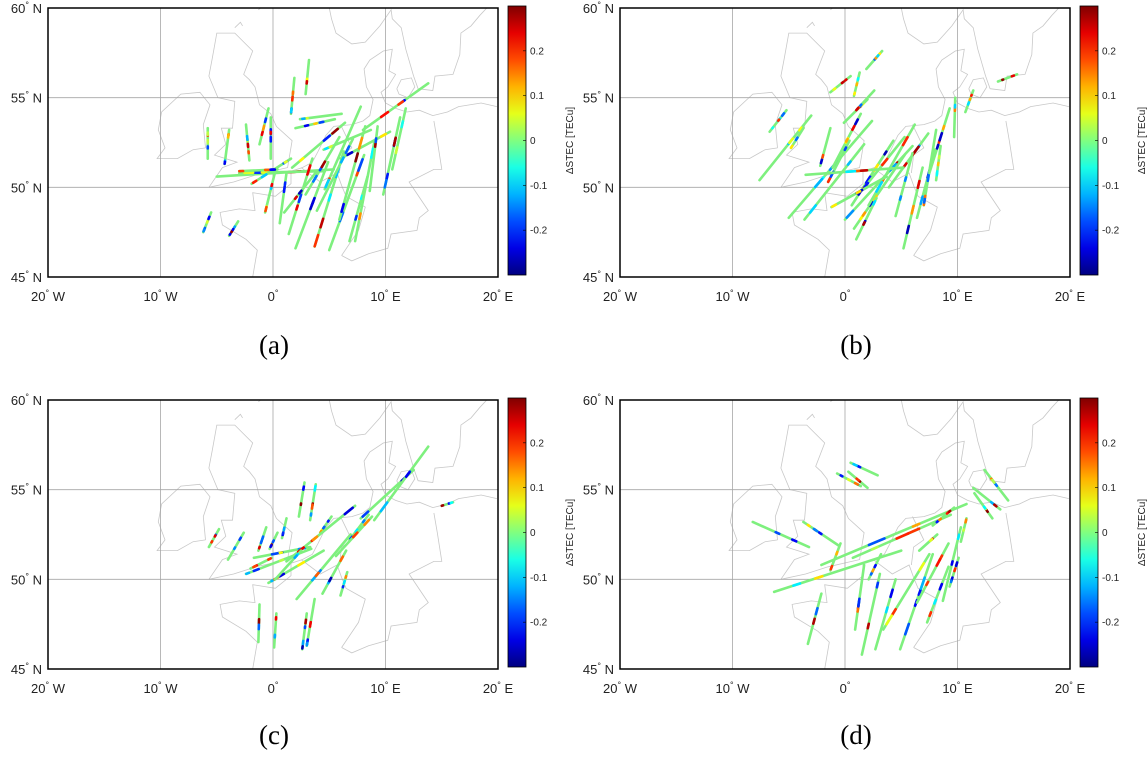  What do you see at coordinates (856, 735) in the screenshot?
I see `caption-d: (d)` at bounding box center [856, 735].